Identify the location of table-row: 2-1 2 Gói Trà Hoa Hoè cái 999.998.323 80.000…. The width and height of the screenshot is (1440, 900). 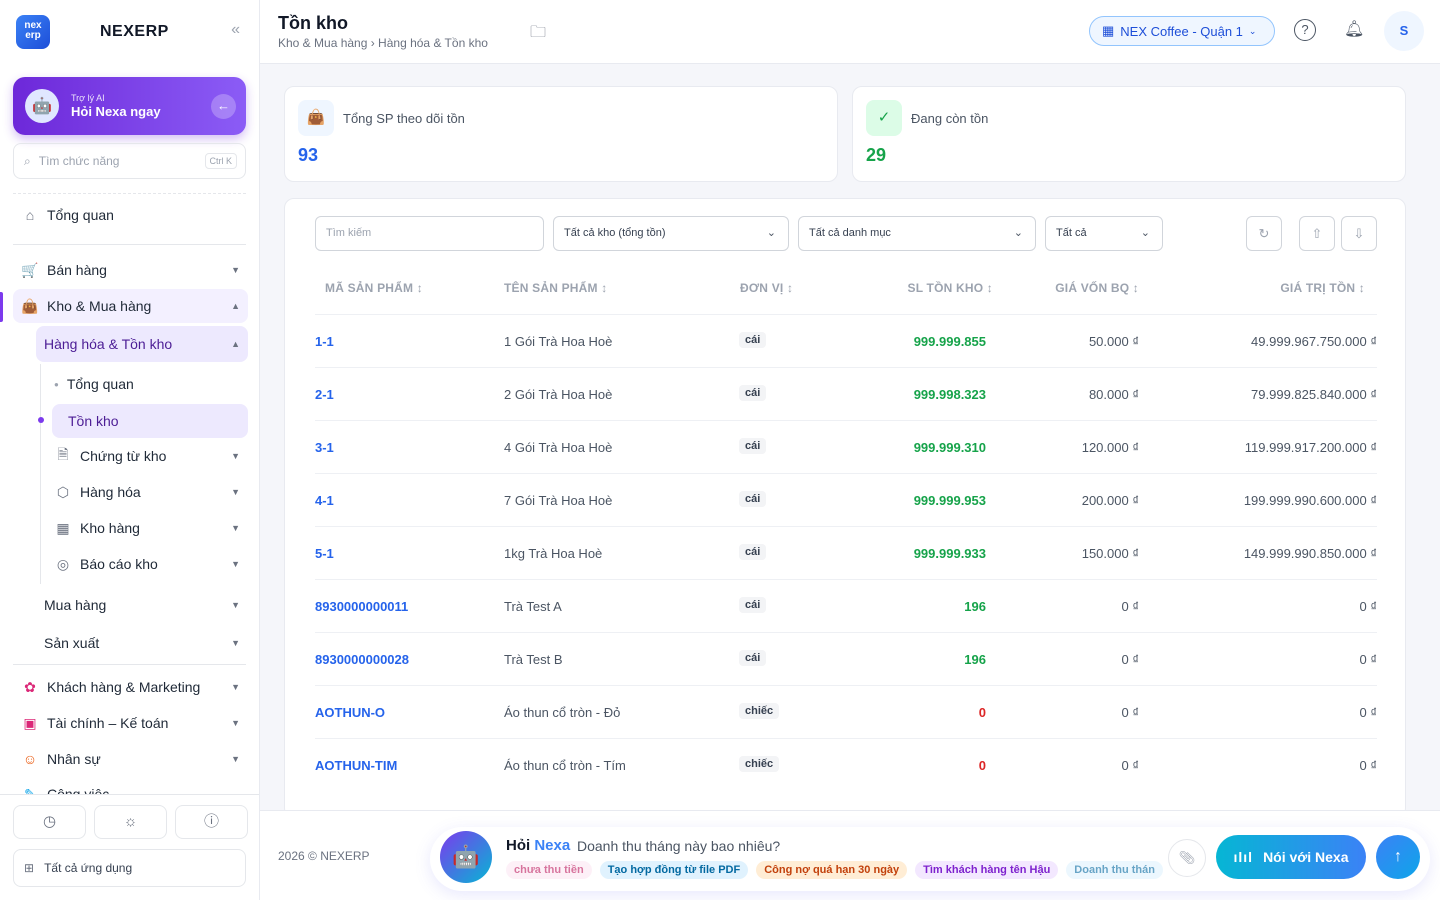
(846, 393).